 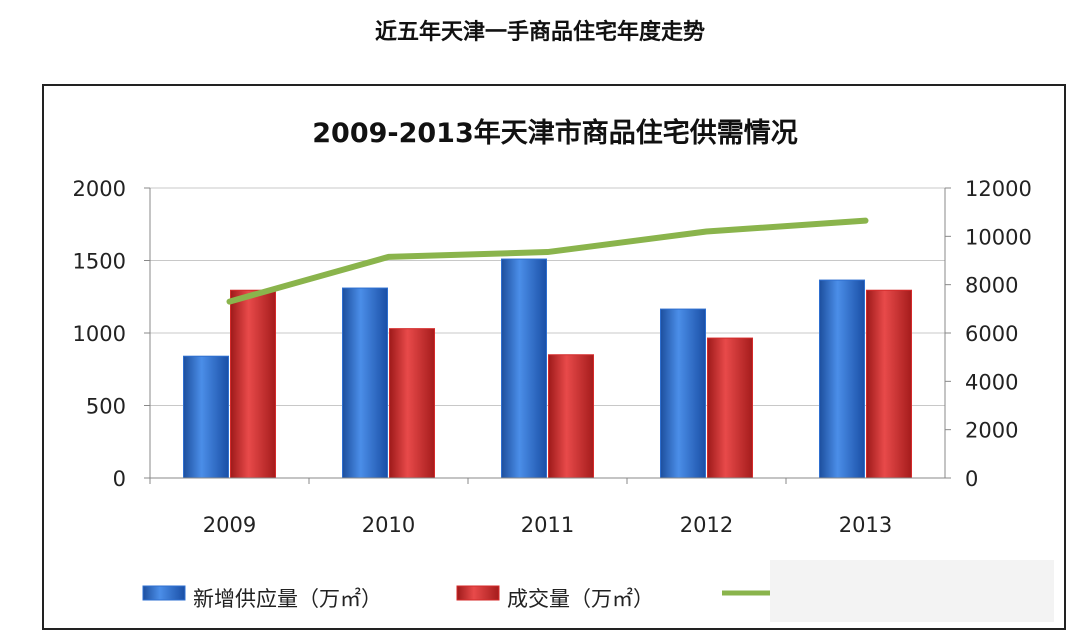 I want to click on line-series, so click(x=547, y=261).